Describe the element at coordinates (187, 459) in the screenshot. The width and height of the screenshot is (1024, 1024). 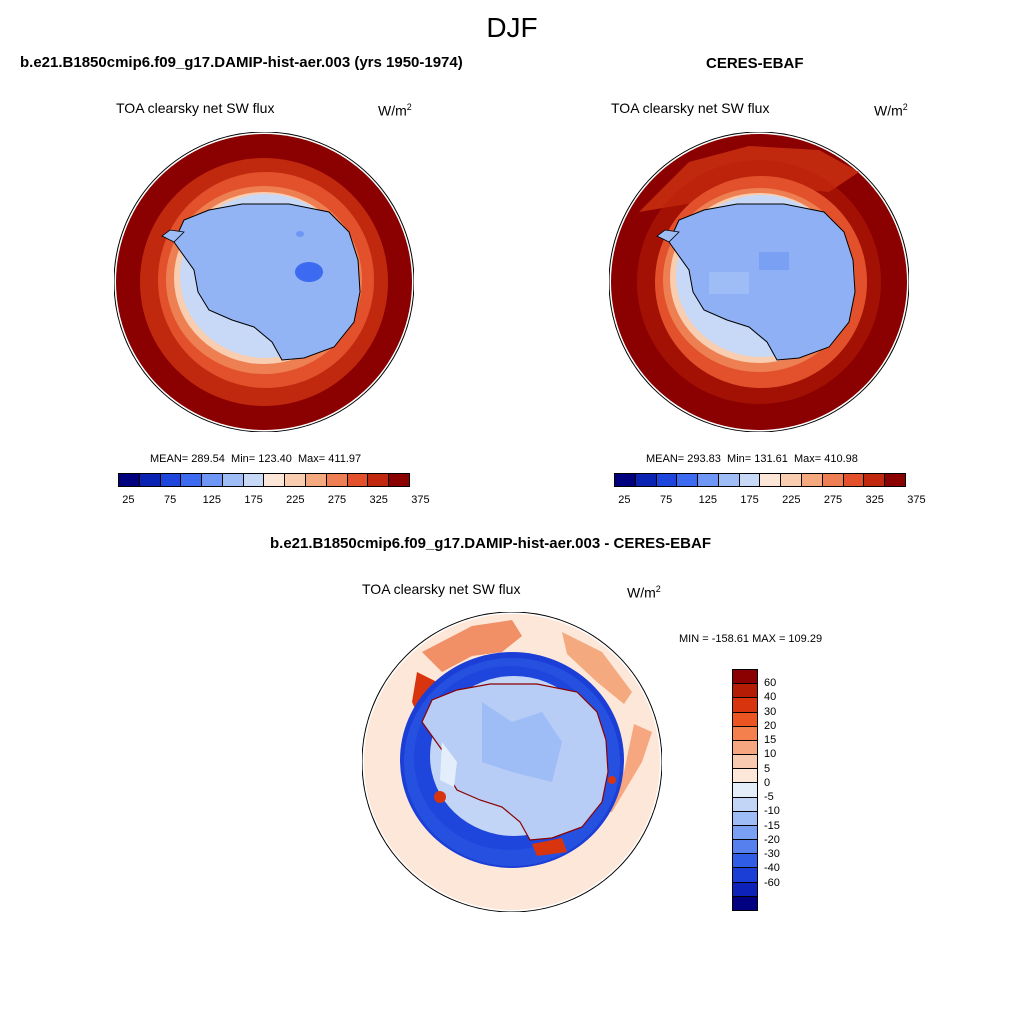
I see `left-mean: MEAN= 289.54` at that location.